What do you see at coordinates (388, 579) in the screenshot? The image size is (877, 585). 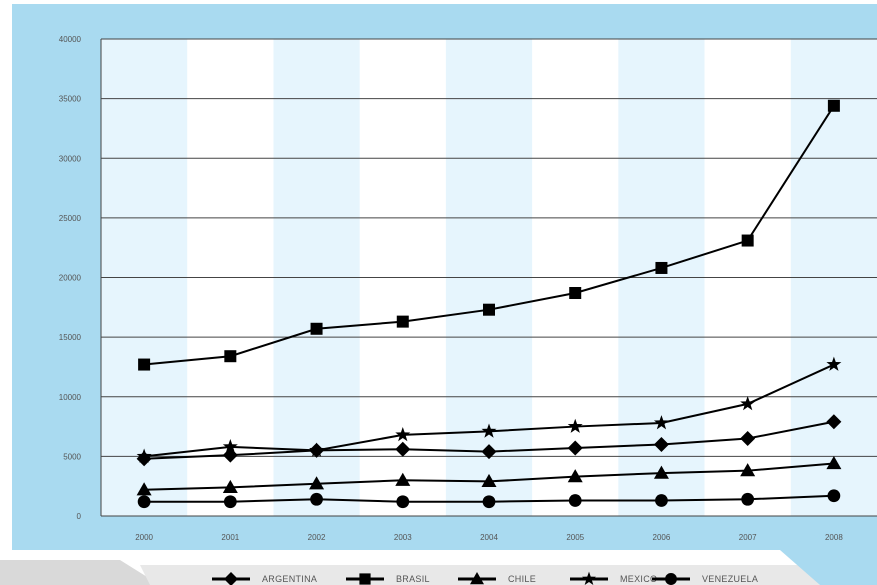 I see `legend-item-brasil: BRASIL` at bounding box center [388, 579].